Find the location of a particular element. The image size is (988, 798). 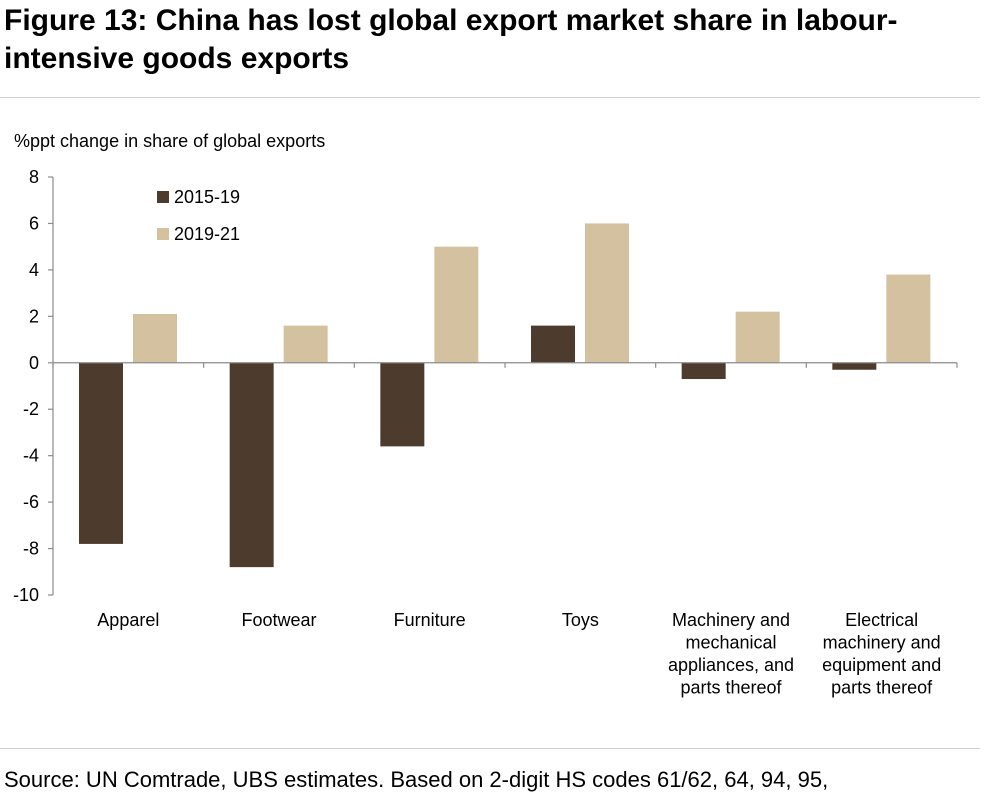

legend: 2015-19 2019-21 is located at coordinates (198, 215).